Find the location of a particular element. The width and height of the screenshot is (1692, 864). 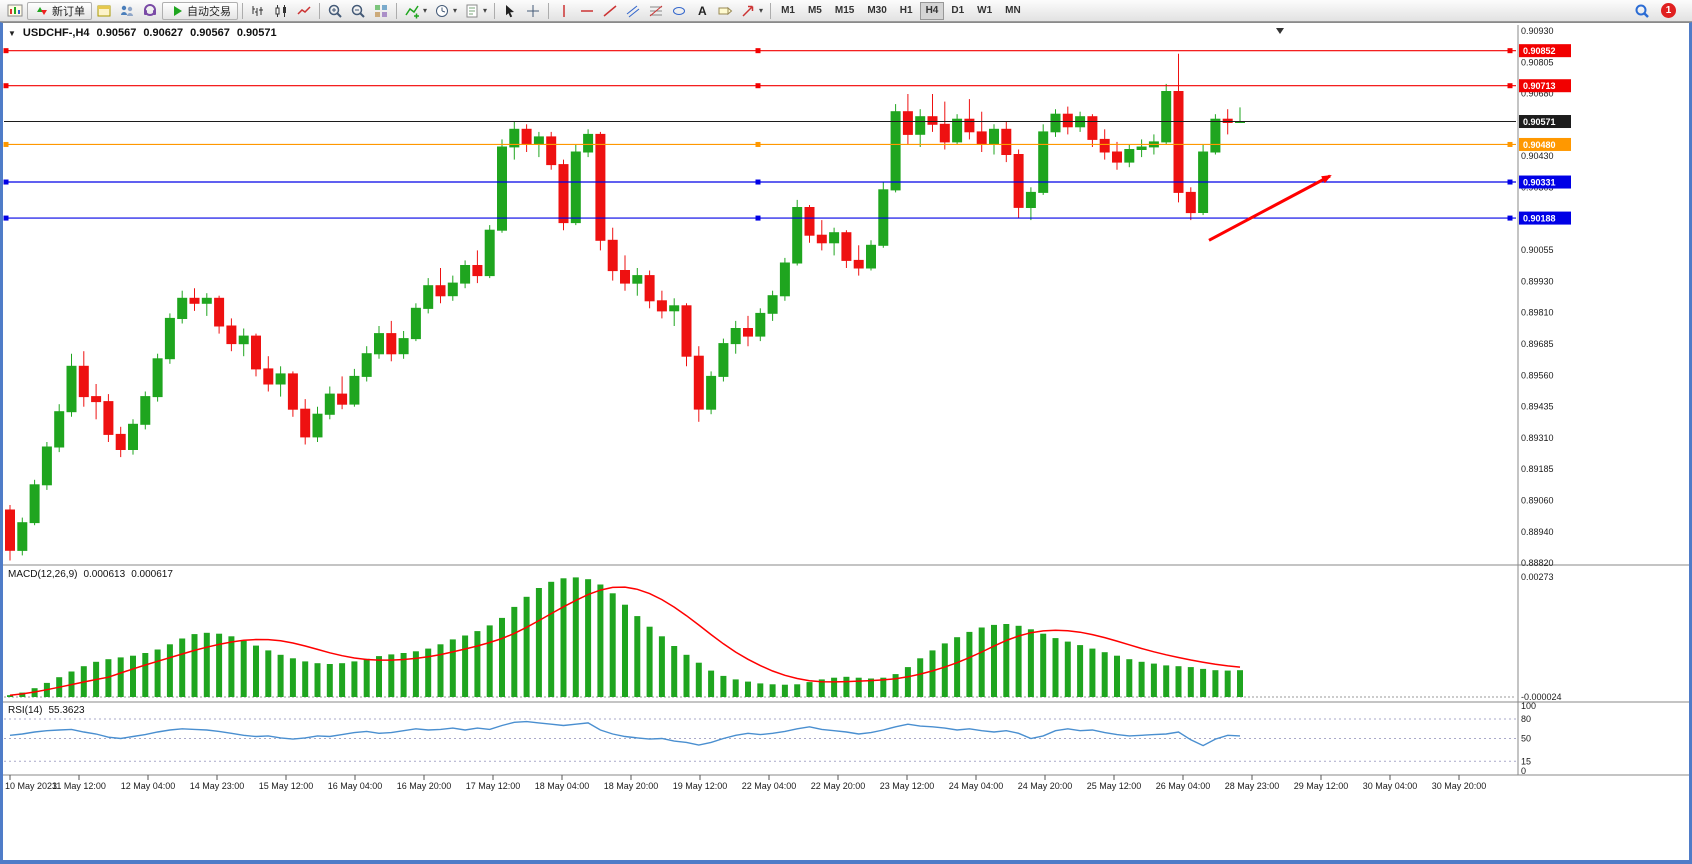

trend-arrow is located at coordinates (1270, 208).